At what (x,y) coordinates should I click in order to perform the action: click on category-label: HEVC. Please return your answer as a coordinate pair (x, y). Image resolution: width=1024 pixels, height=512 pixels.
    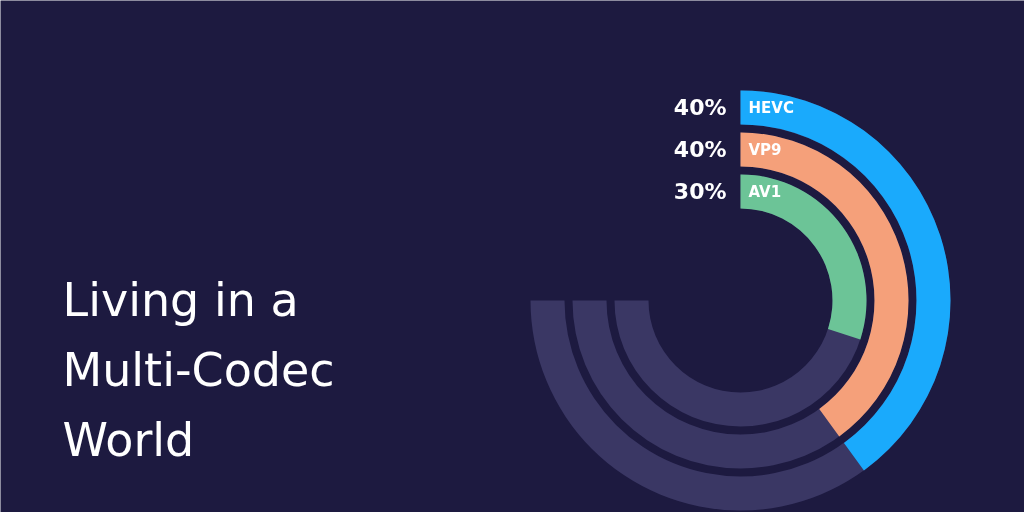
    Looking at the image, I should click on (771, 107).